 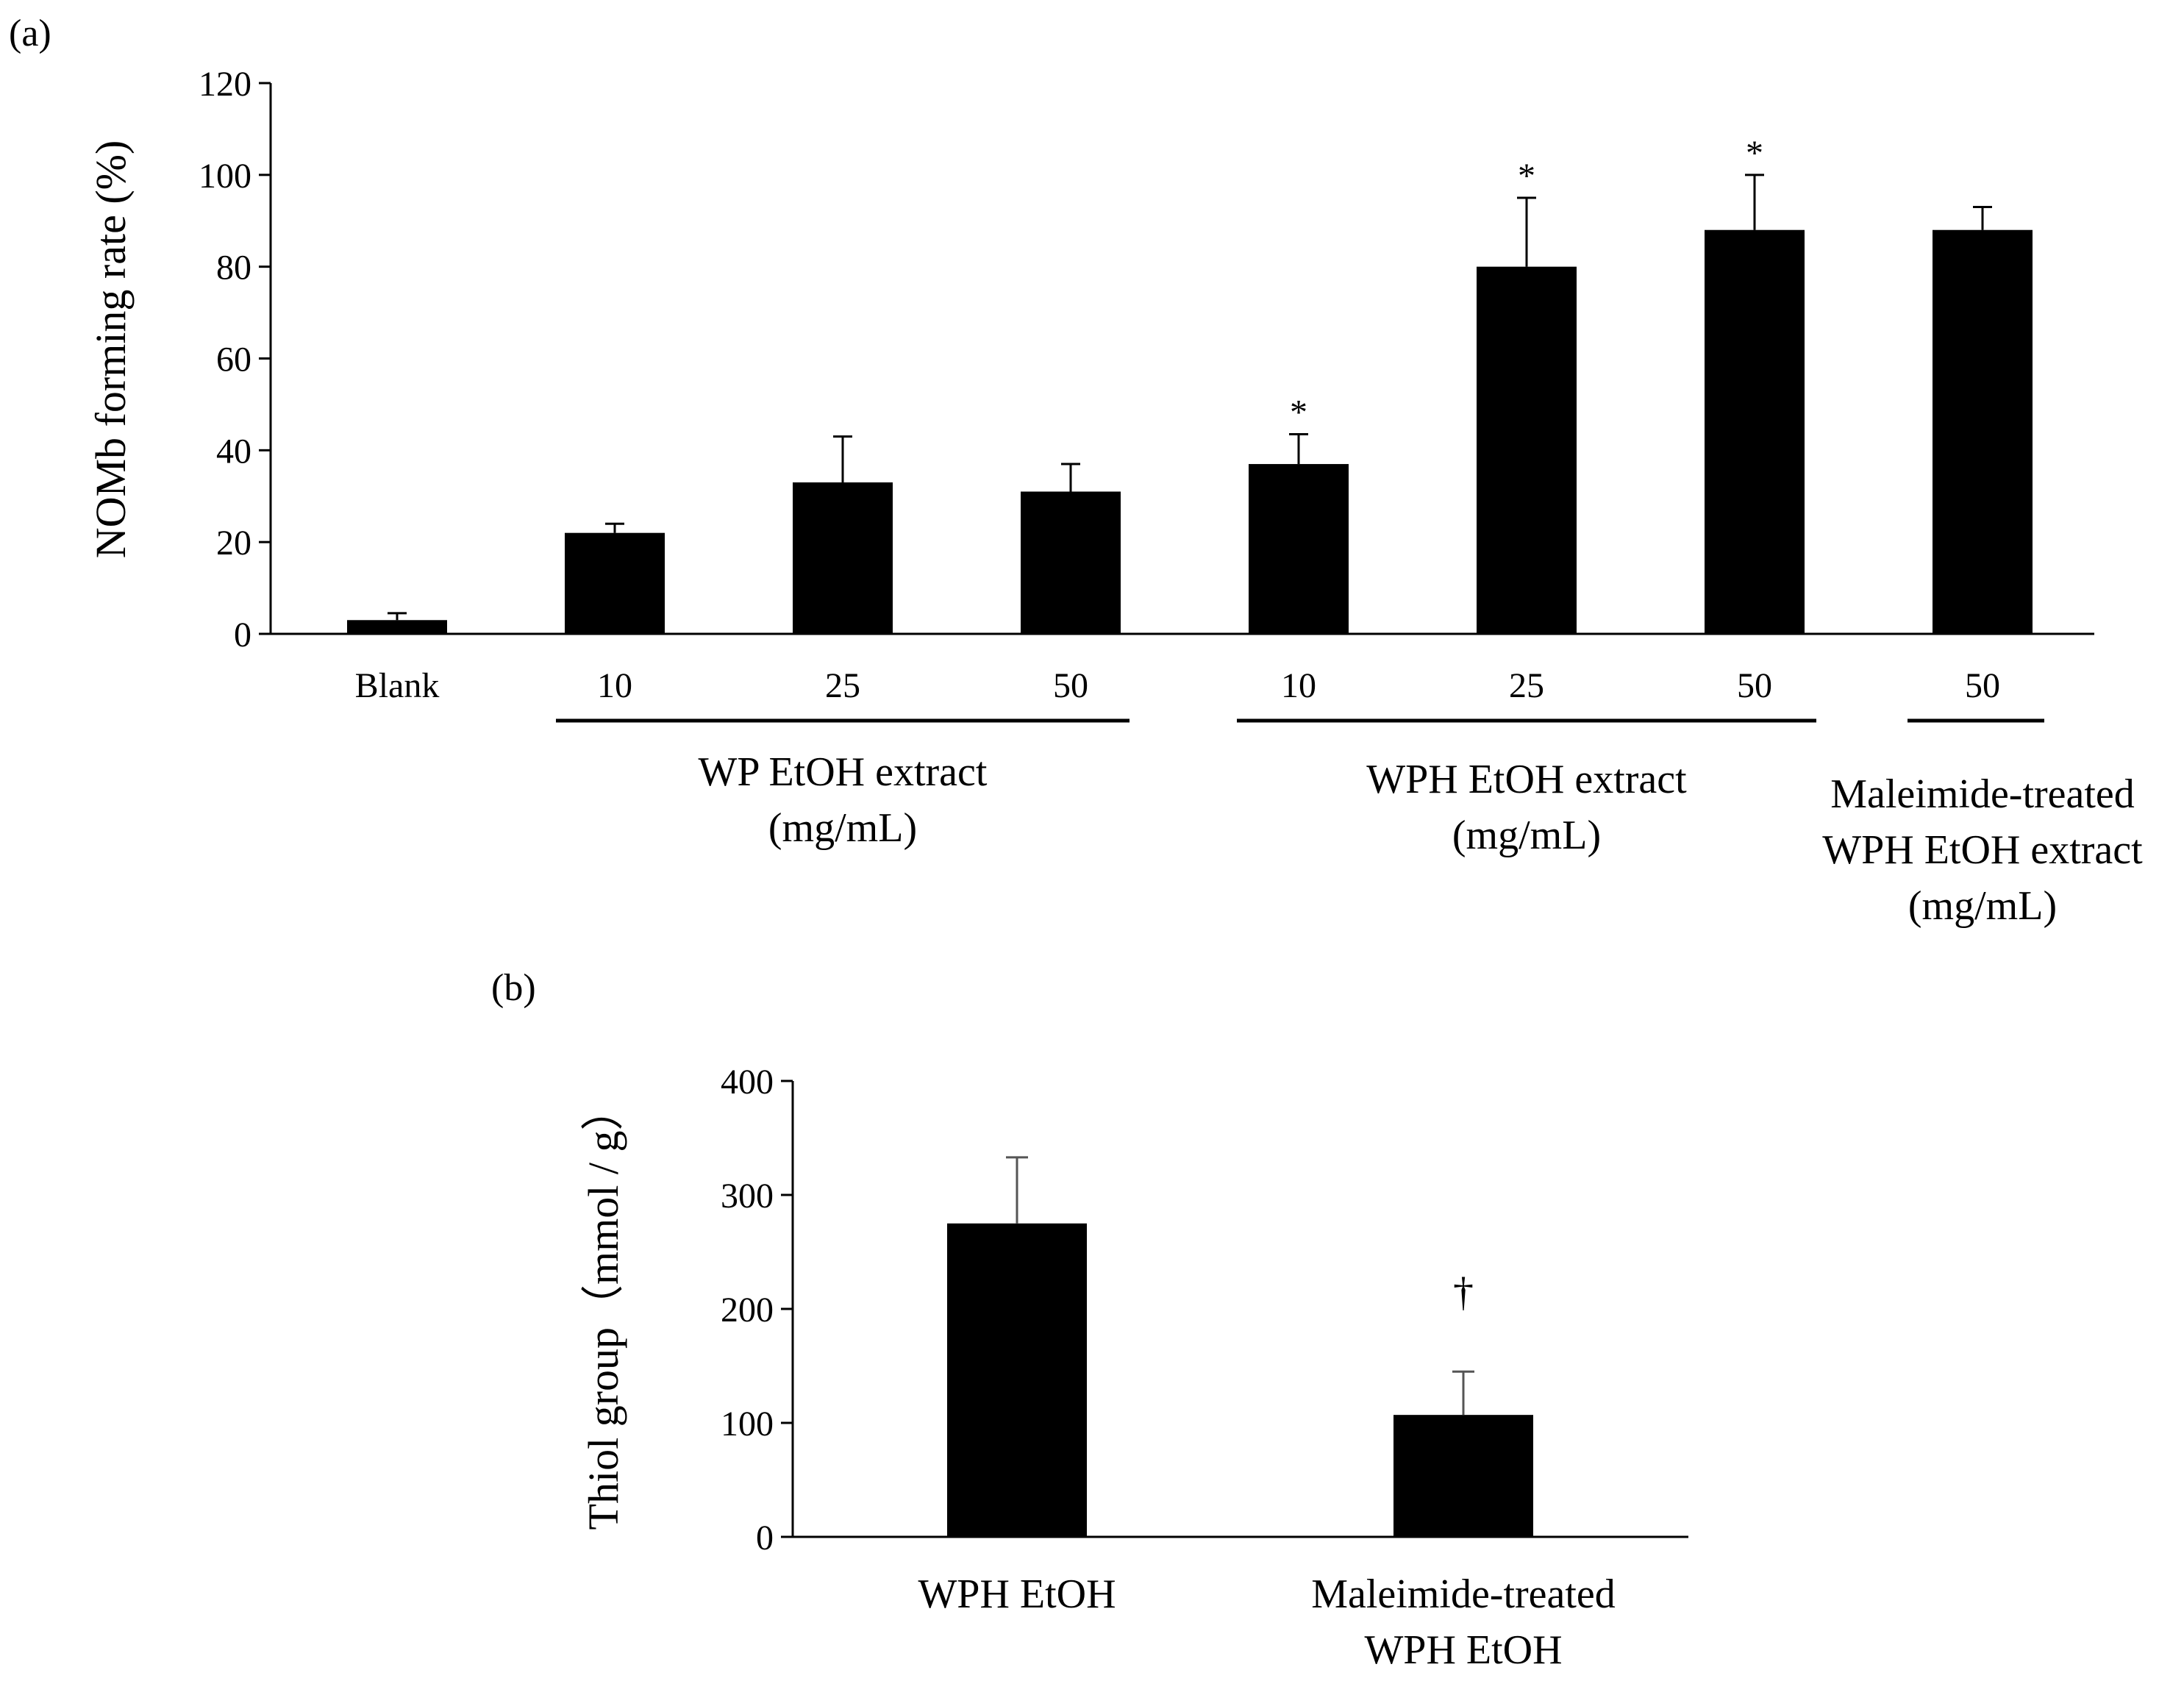 I want to click on y-tick-label: 40, so click(x=233, y=452).